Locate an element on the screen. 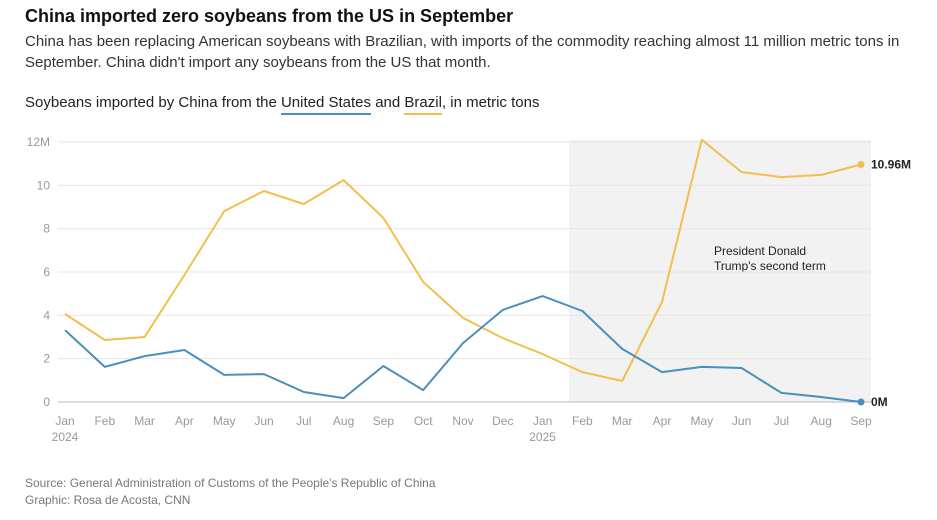 The image size is (937, 520). y-tick-label: 8 is located at coordinates (46, 229).